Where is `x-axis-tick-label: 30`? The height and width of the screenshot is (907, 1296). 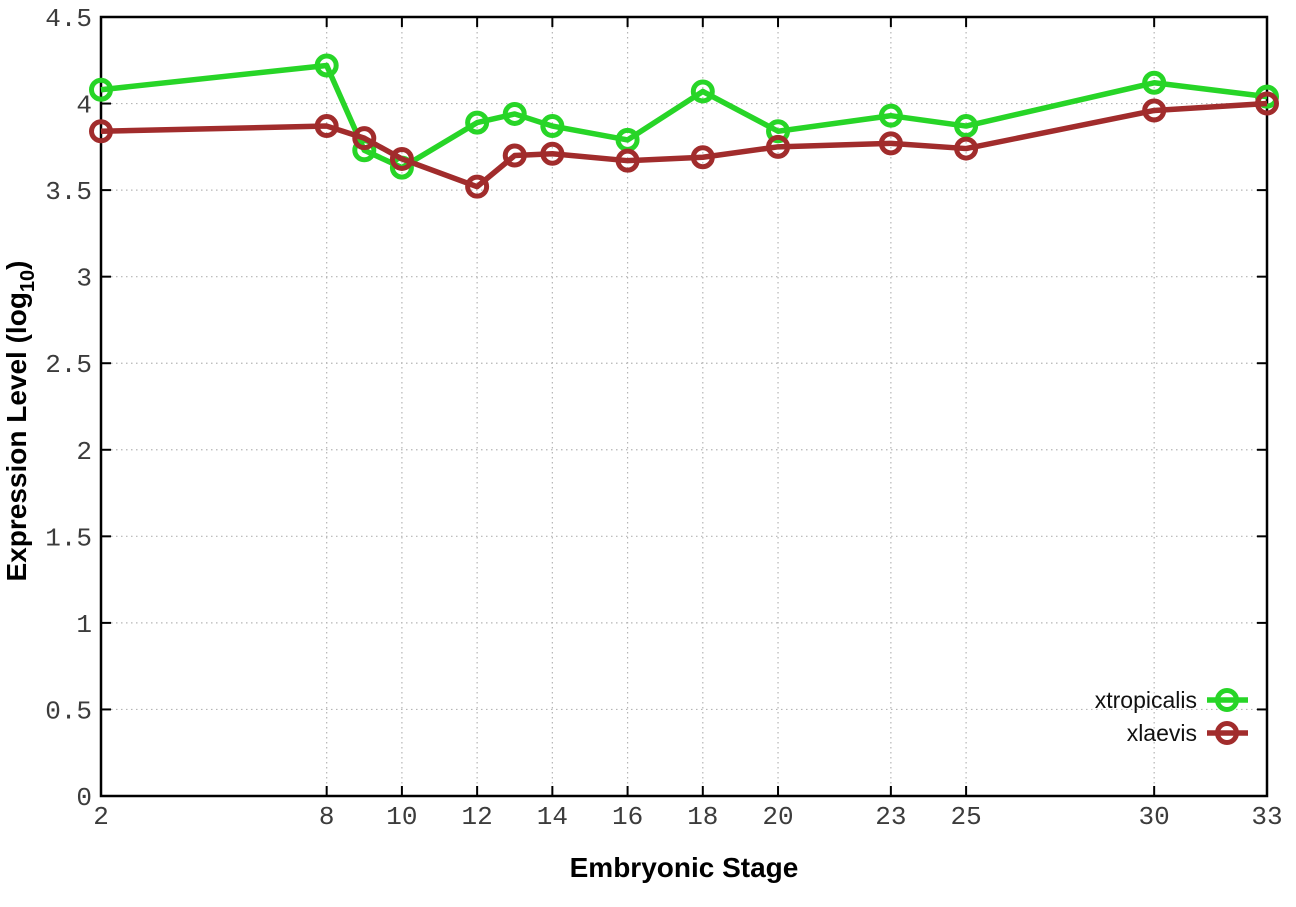 x-axis-tick-label: 30 is located at coordinates (1154, 817).